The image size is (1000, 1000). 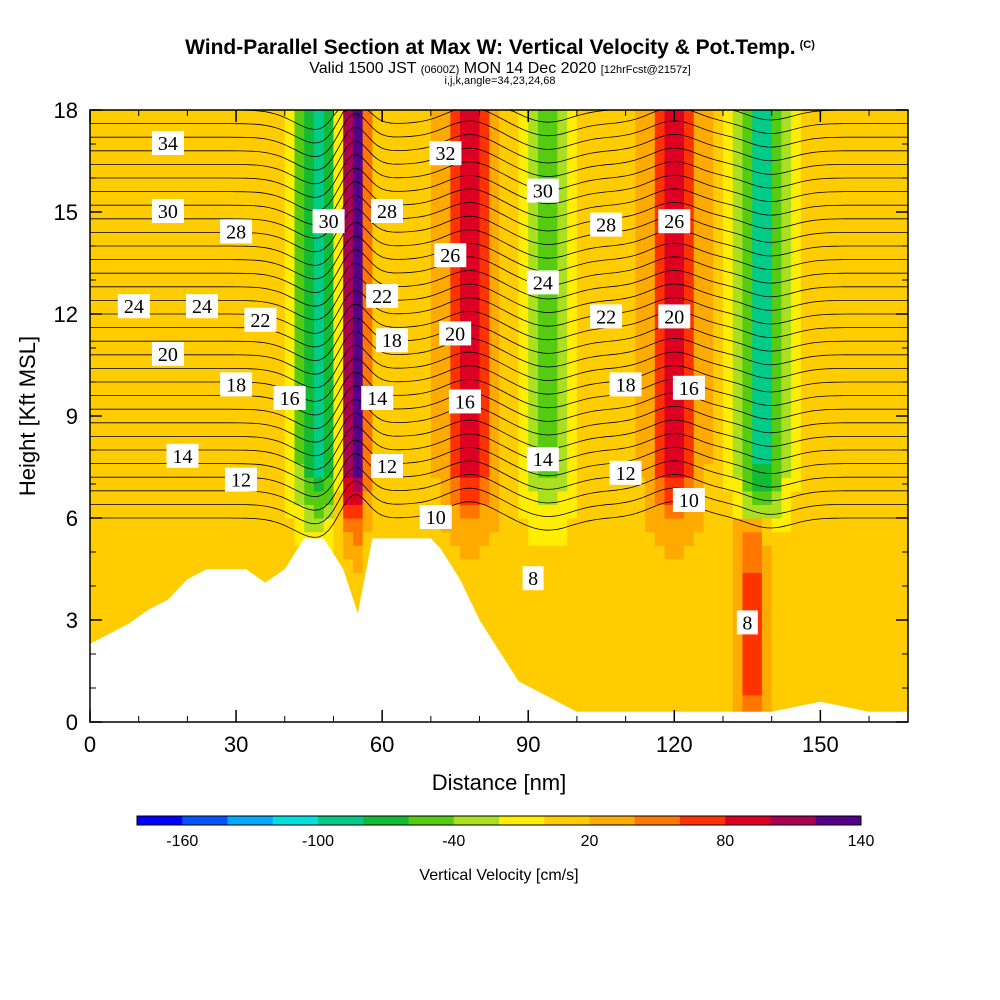 I want to click on y-axis-label: Height [Kft MSL], so click(x=27, y=416).